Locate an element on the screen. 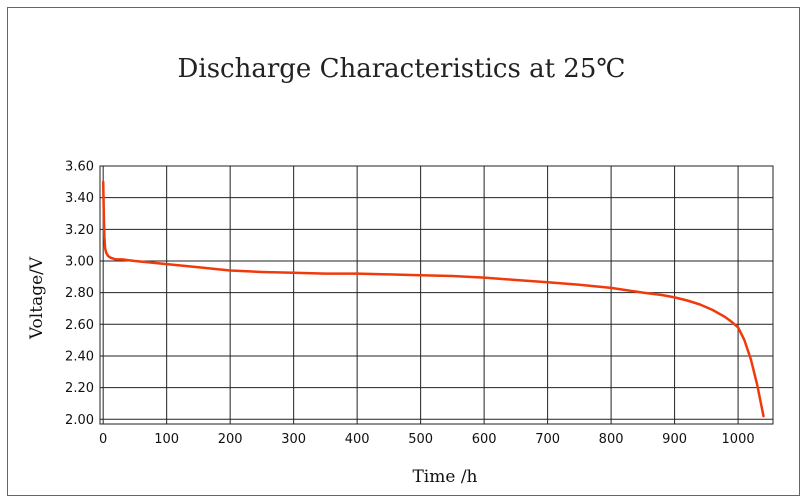 The image size is (803, 497). y-tick-label: 3.40 is located at coordinates (79, 198).